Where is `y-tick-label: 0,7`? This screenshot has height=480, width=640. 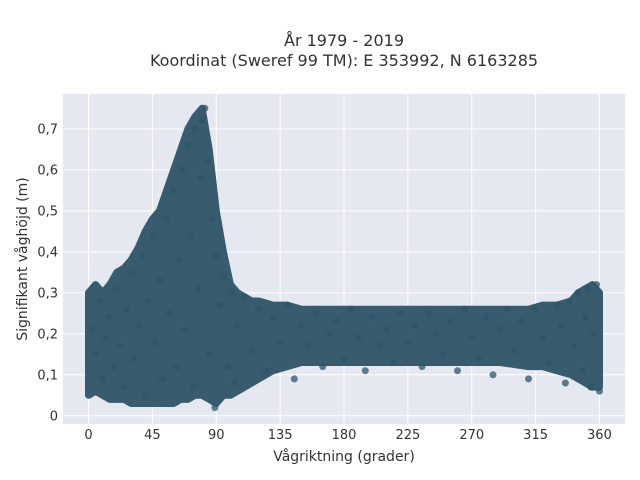 y-tick-label: 0,7 is located at coordinates (47, 129).